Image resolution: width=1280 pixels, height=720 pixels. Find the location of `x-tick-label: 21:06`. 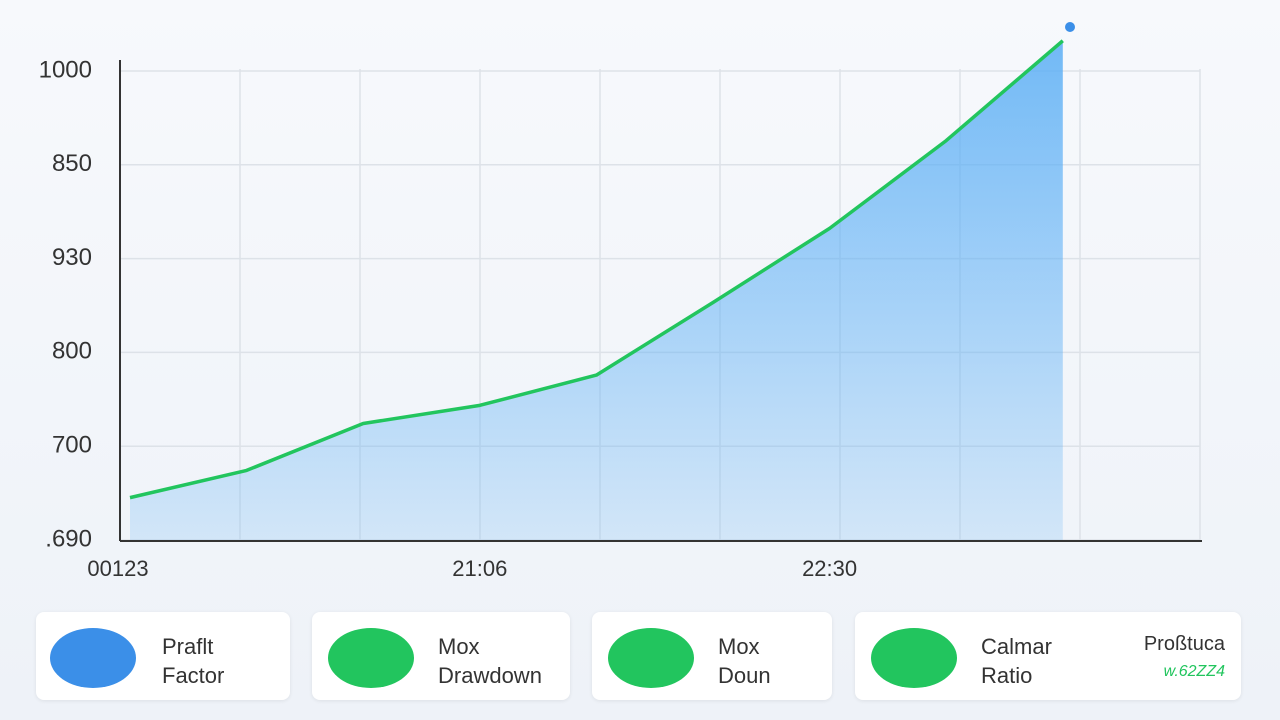

x-tick-label: 21:06 is located at coordinates (479, 568).